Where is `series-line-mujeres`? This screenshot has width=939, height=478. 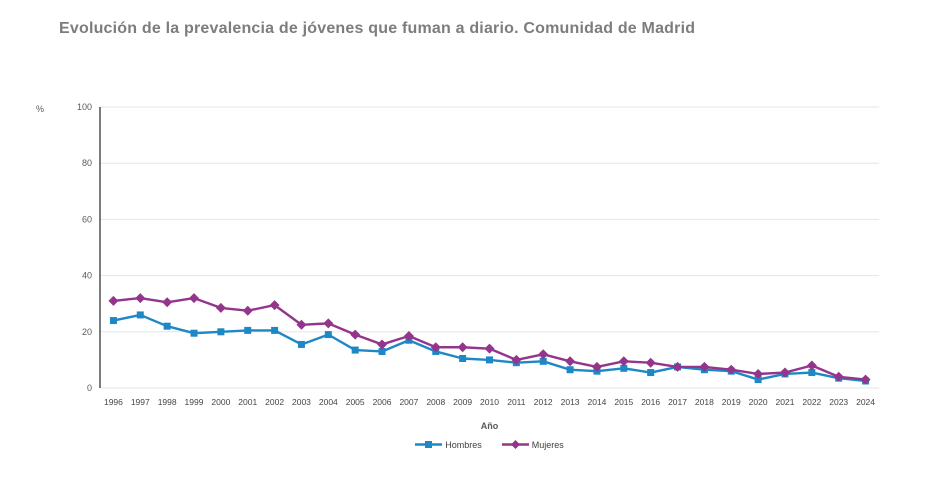
series-line-mujeres is located at coordinates (489, 338).